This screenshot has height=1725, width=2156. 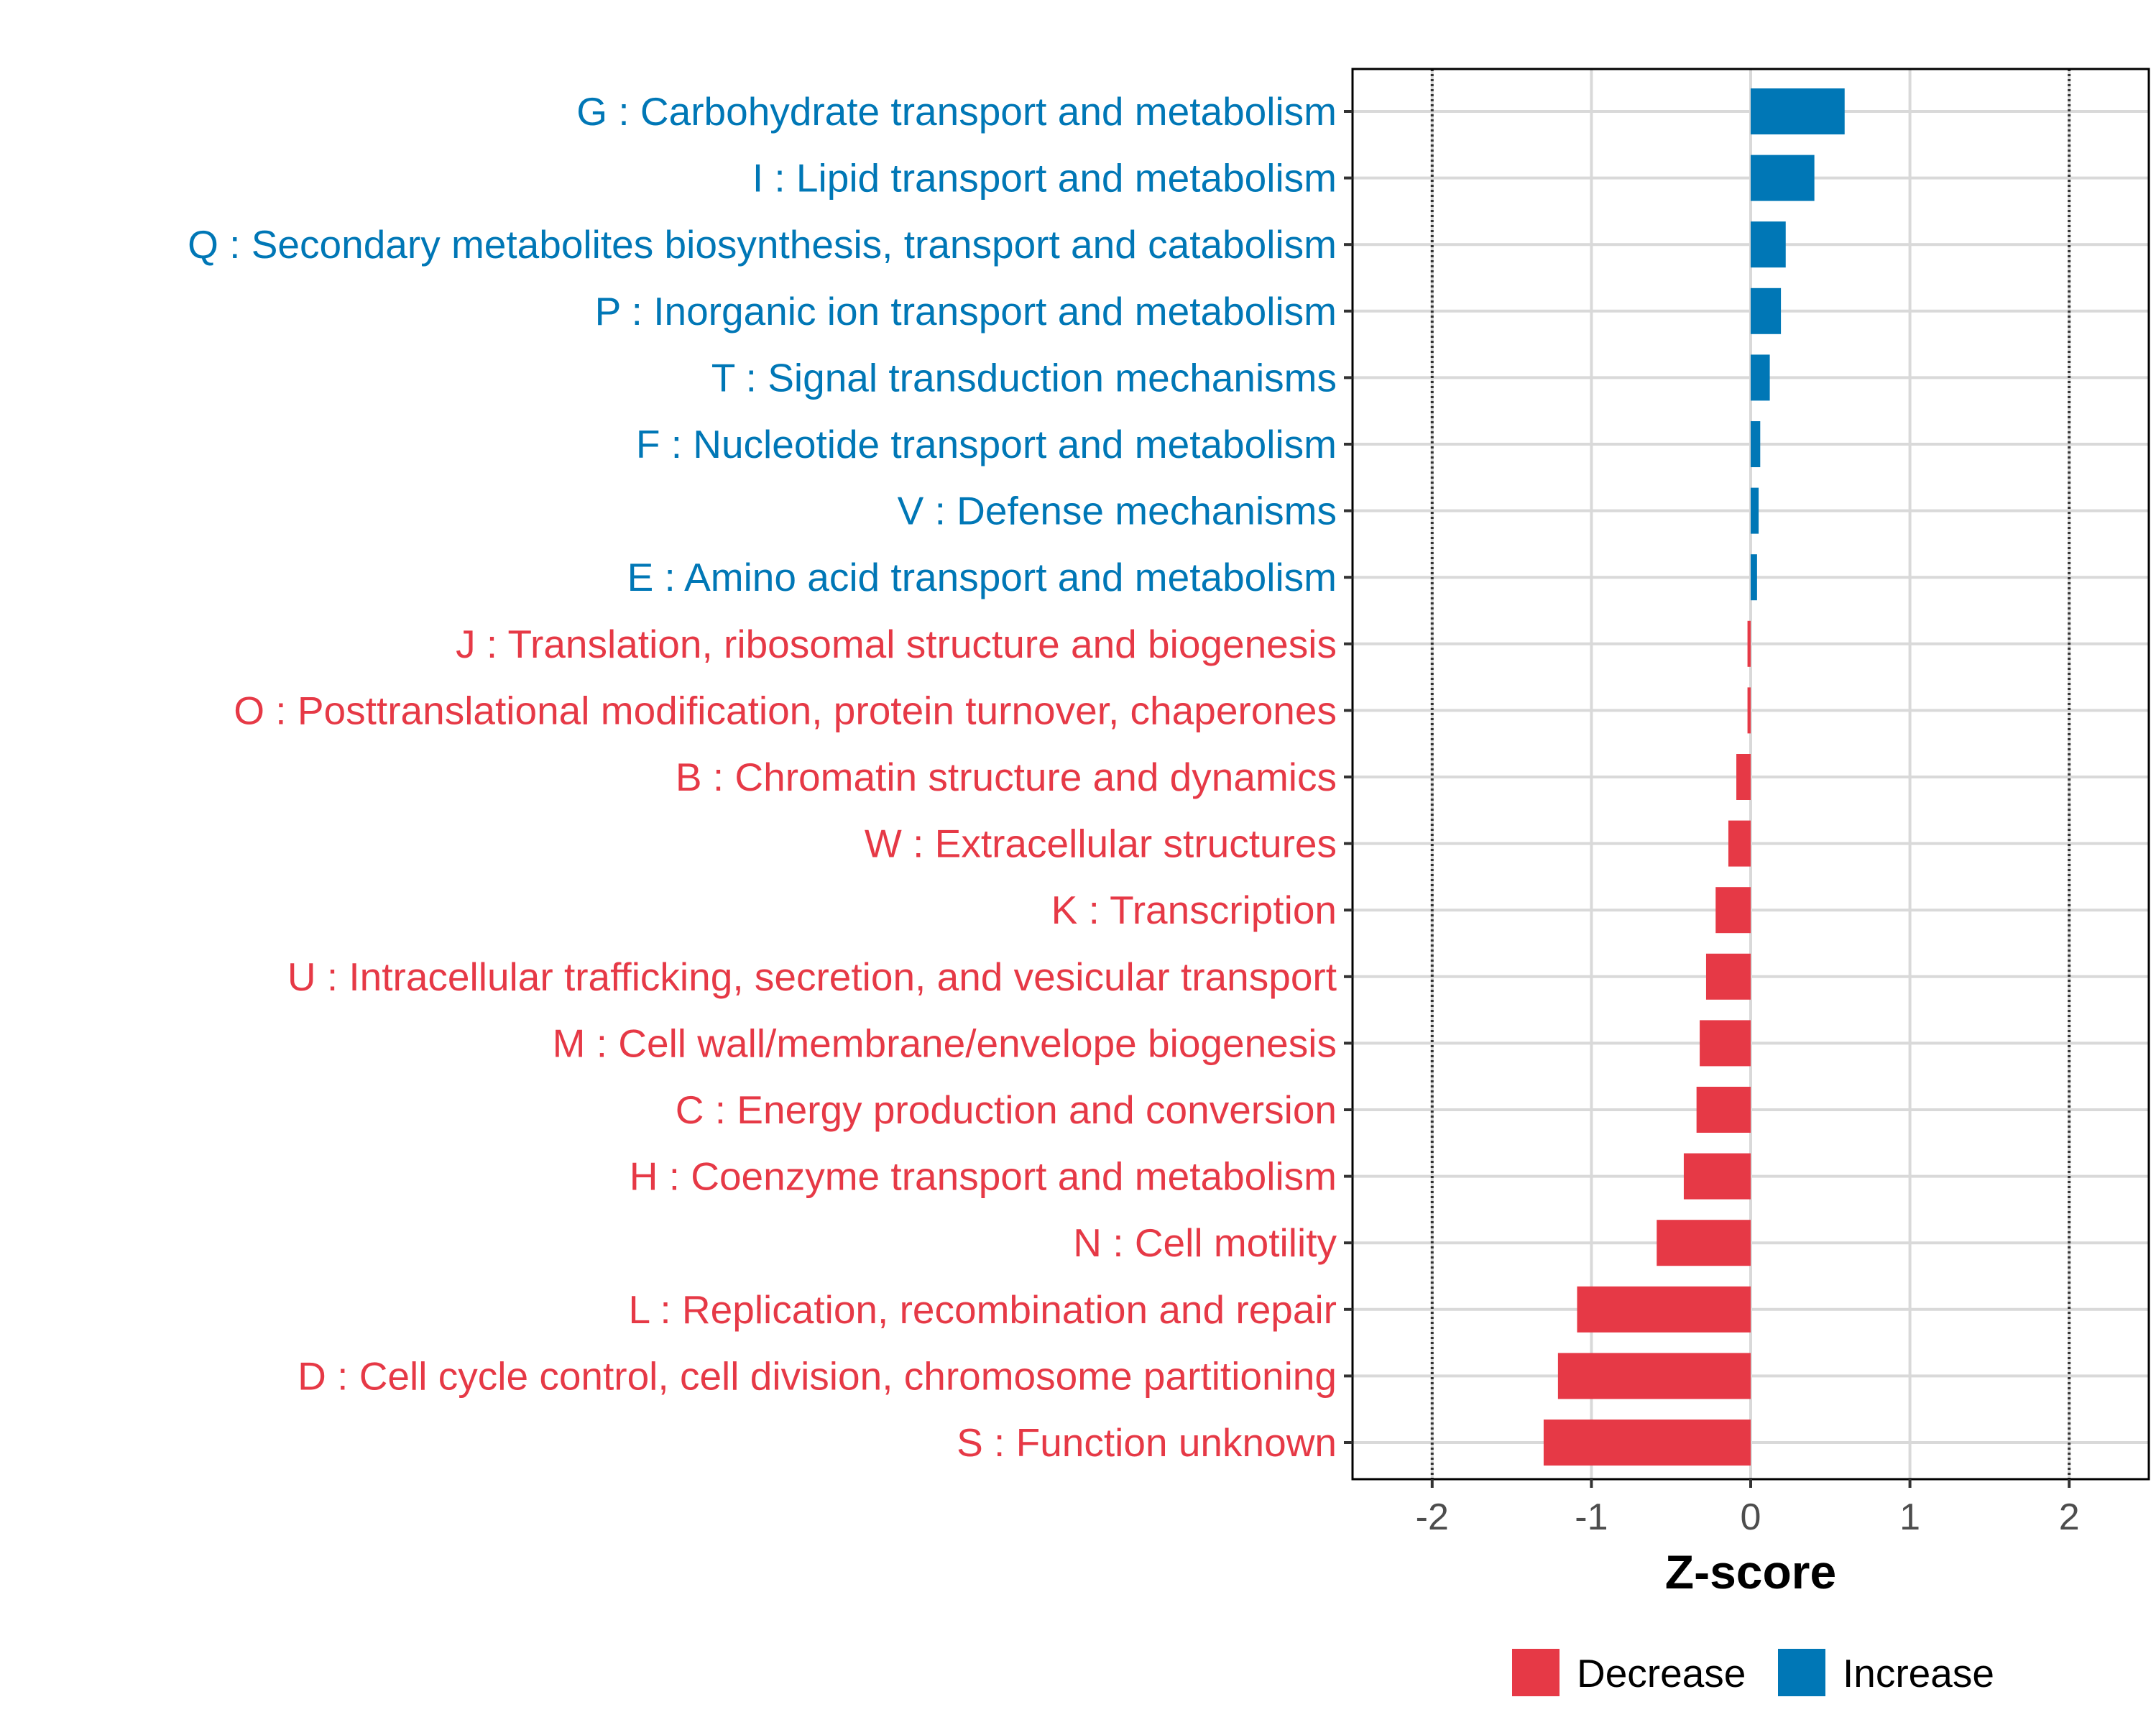 I want to click on legend-key-decrease, so click(x=1536, y=1672).